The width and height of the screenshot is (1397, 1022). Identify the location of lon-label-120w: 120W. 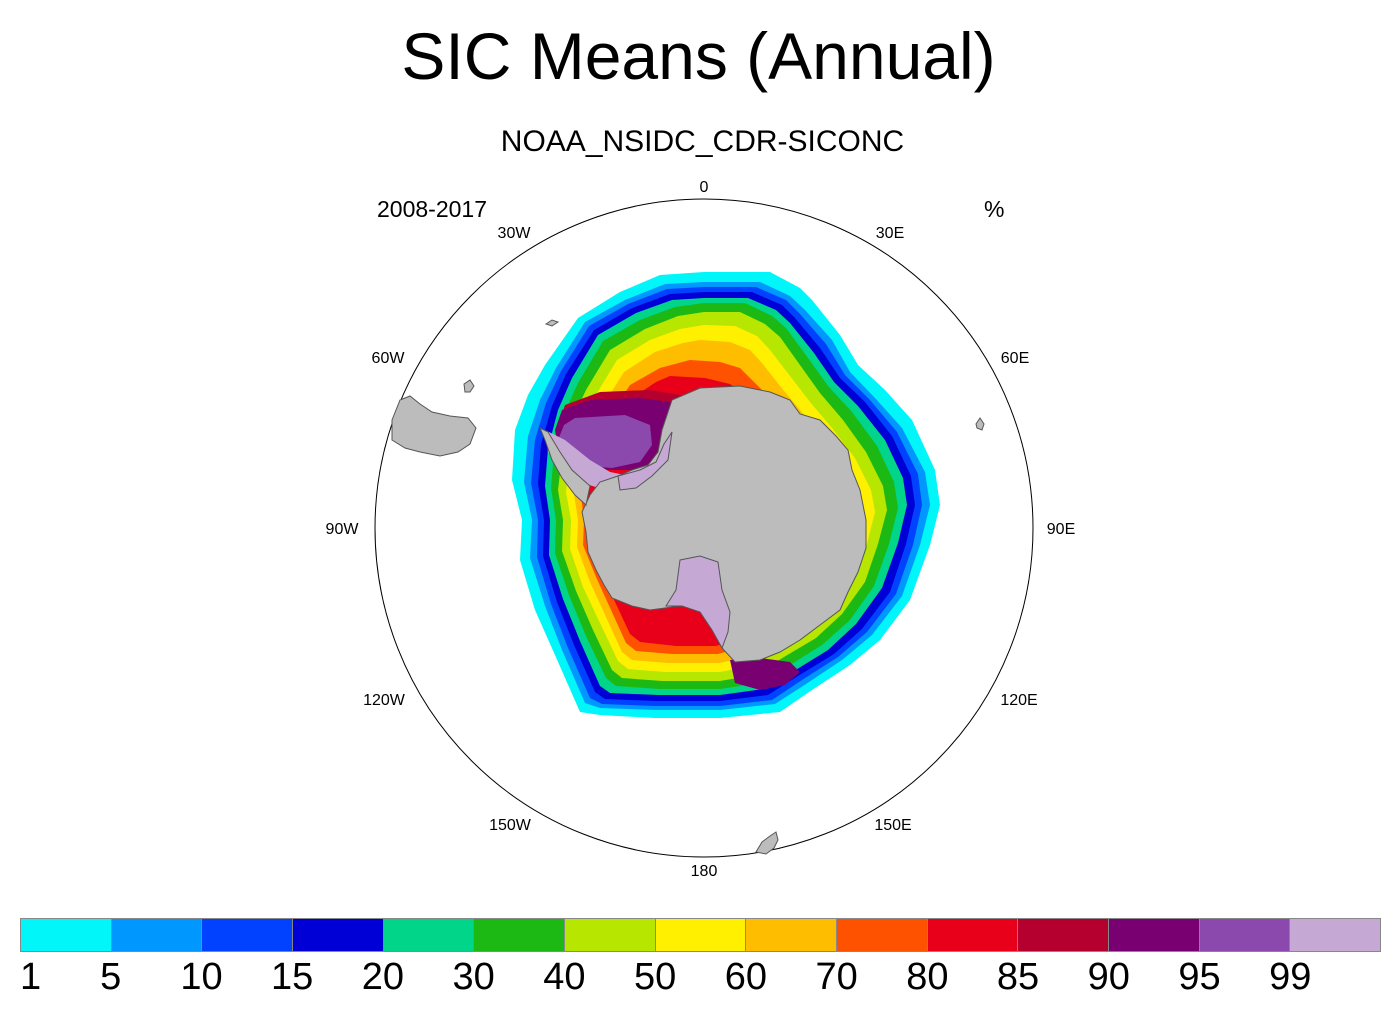
(384, 700).